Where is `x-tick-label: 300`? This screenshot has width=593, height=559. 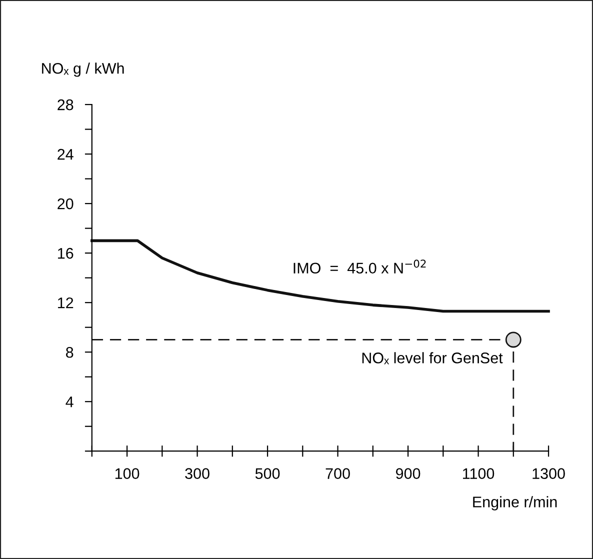 x-tick-label: 300 is located at coordinates (197, 473).